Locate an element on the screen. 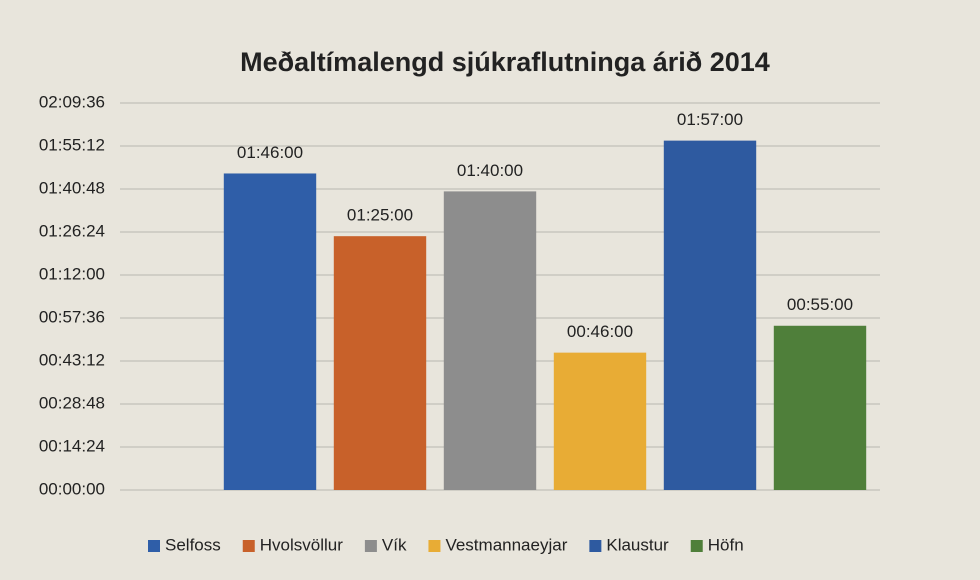  y-tick-label: 00:00:00 is located at coordinates (72, 488).